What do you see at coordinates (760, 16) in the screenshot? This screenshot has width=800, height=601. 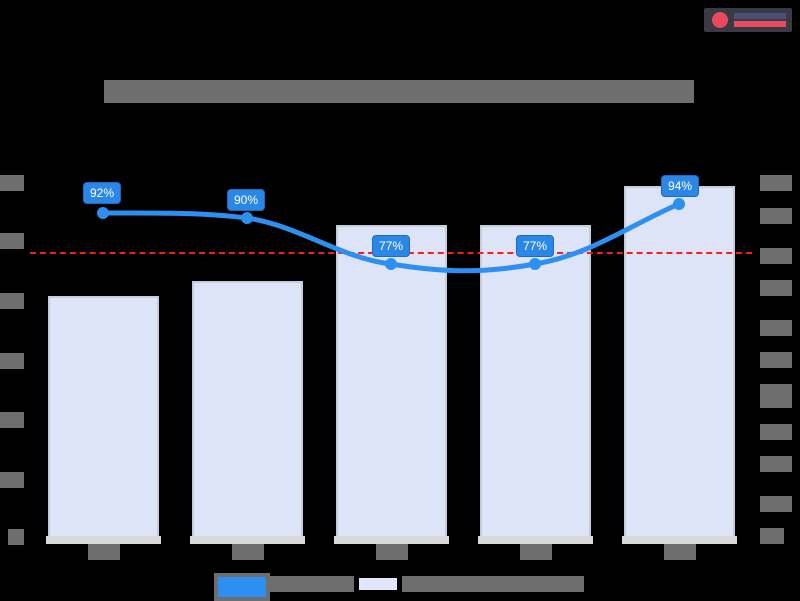 I see `logo-text-top` at bounding box center [760, 16].